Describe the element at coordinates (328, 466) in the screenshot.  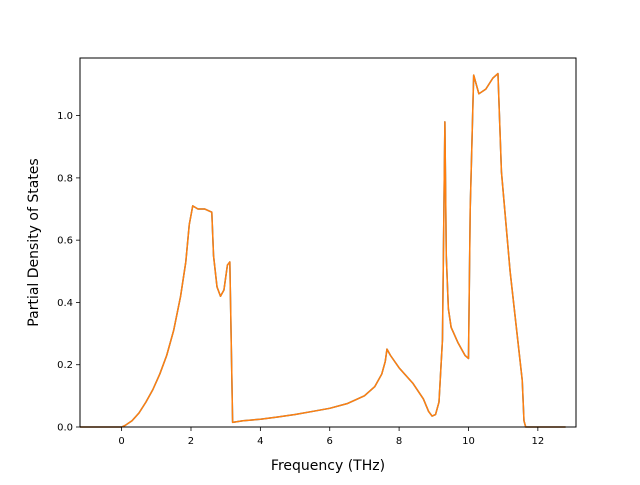
I see `x-axis-label: Frequency (THz)` at that location.